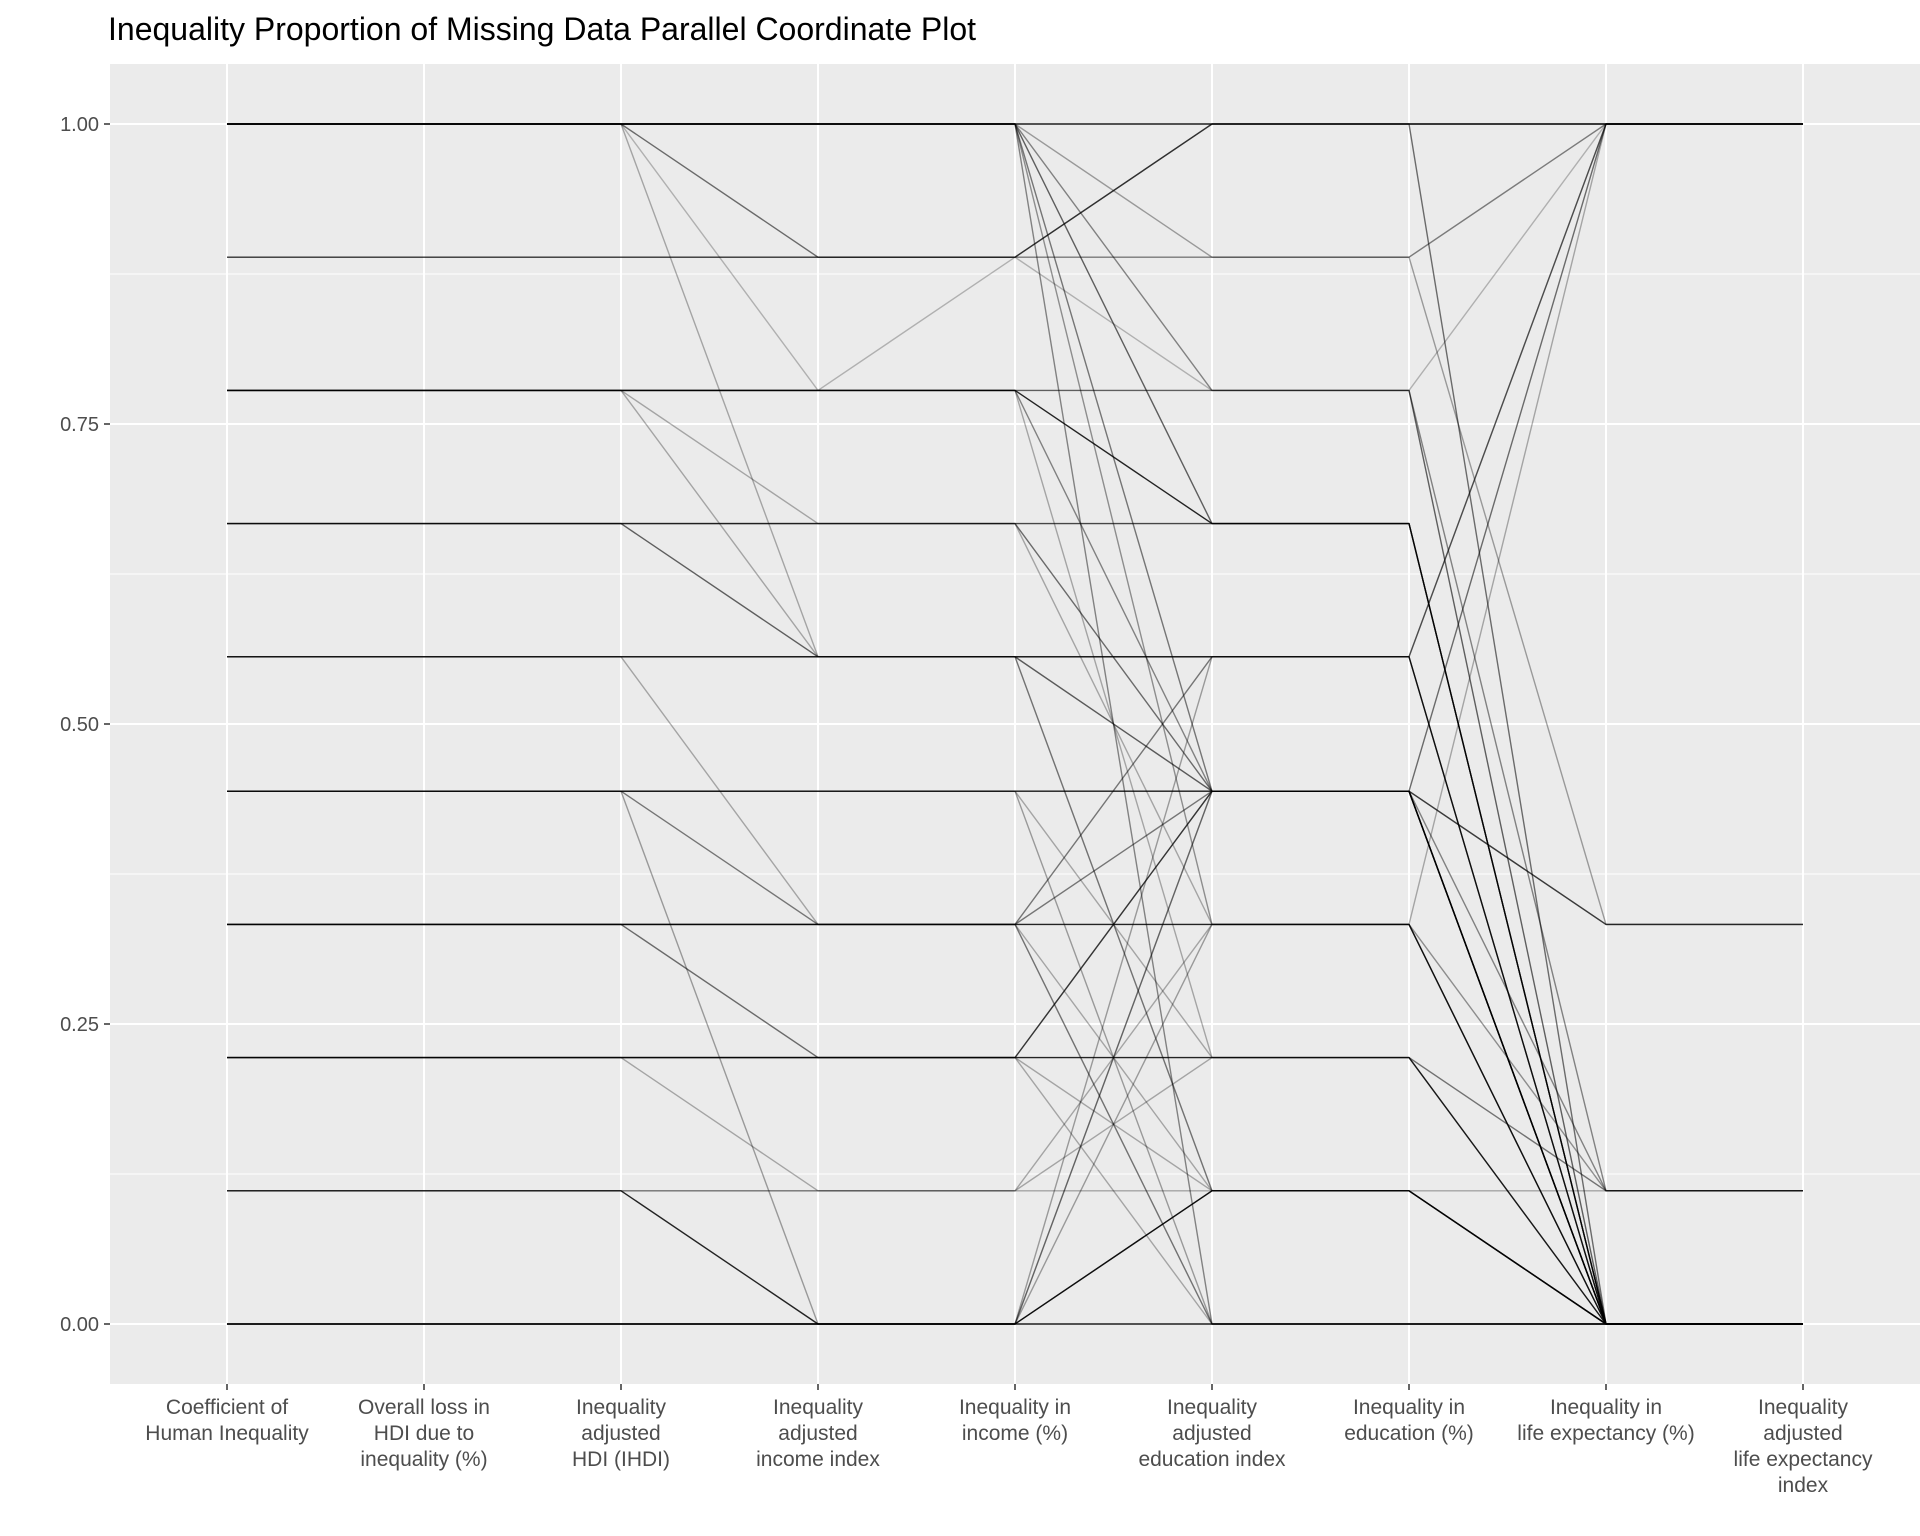  What do you see at coordinates (1605, 1420) in the screenshot?
I see `x-tick-label: Inequality in life expectancy (%)` at bounding box center [1605, 1420].